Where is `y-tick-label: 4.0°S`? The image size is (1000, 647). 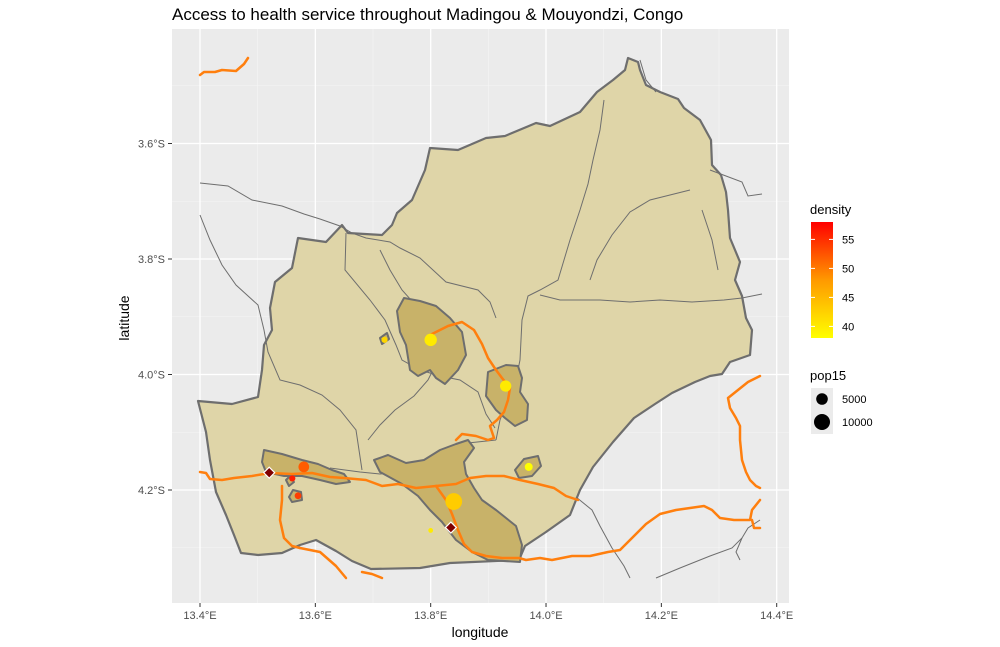 y-tick-label: 4.0°S is located at coordinates (151, 376).